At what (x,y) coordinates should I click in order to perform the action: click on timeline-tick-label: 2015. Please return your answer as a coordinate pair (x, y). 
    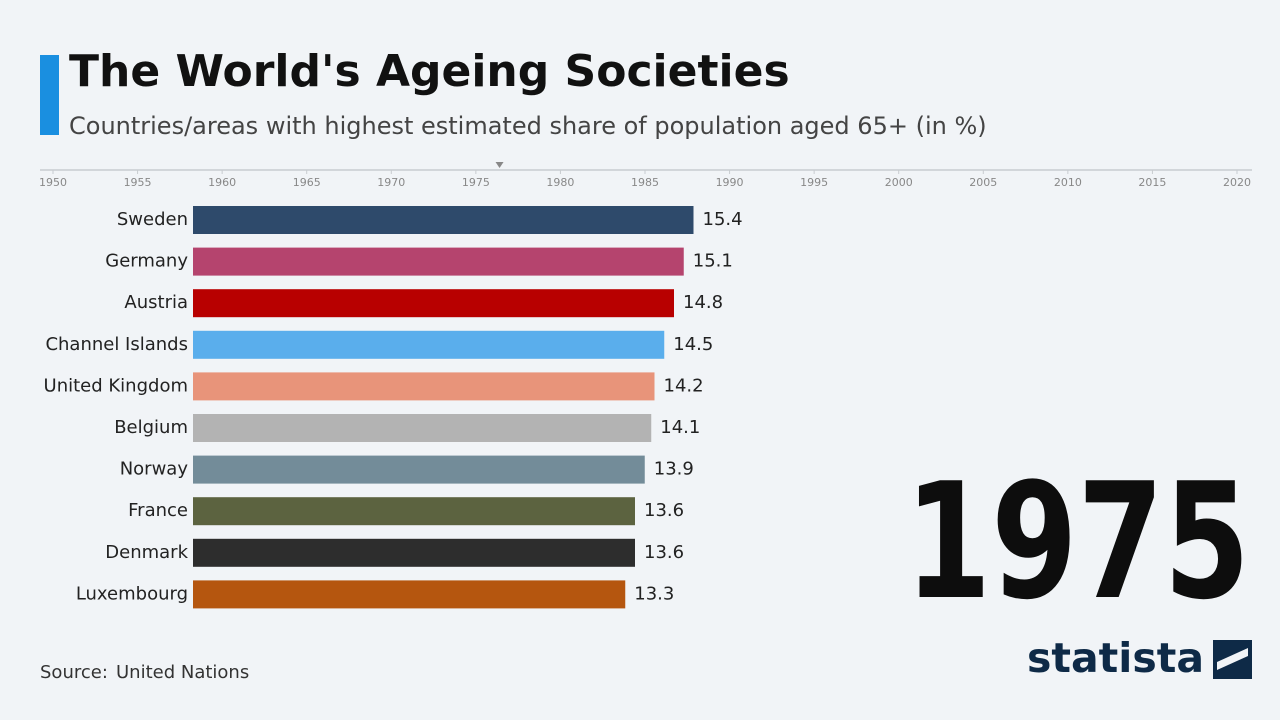
    Looking at the image, I should click on (1152, 182).